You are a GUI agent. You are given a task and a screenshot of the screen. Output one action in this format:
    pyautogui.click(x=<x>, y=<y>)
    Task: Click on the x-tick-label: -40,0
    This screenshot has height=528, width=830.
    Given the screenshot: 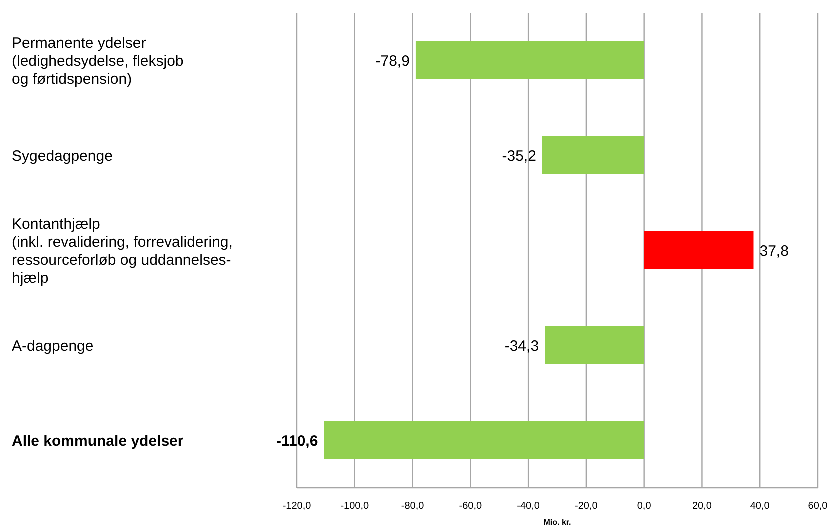 What is the action you would take?
    pyautogui.click(x=528, y=506)
    